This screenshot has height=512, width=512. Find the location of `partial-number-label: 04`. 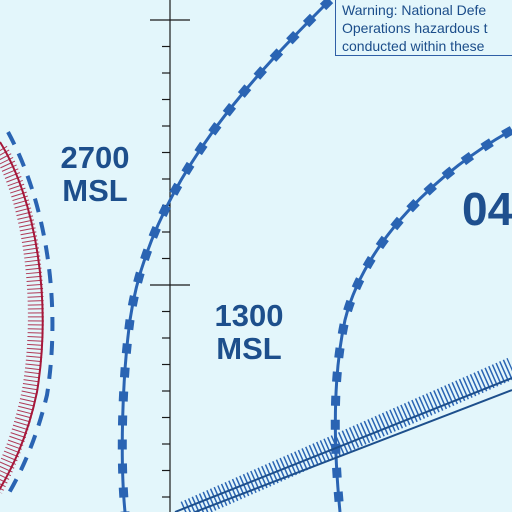

partial-number-label: 04 is located at coordinates (487, 209).